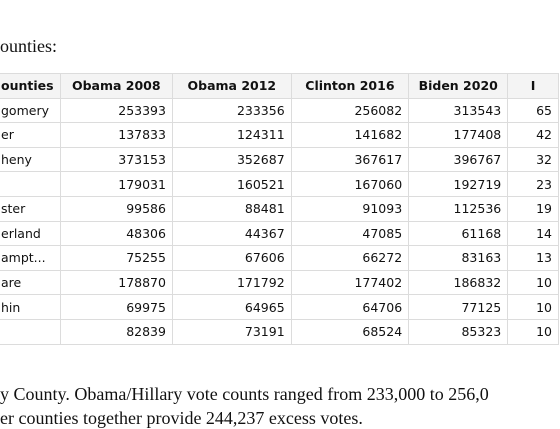  Describe the element at coordinates (458, 331) in the screenshot. I see `vote-cell: 85323` at that location.